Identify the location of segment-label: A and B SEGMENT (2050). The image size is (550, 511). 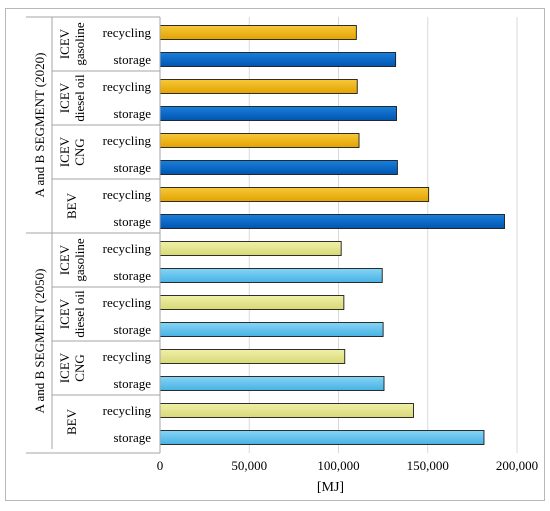
(39, 341).